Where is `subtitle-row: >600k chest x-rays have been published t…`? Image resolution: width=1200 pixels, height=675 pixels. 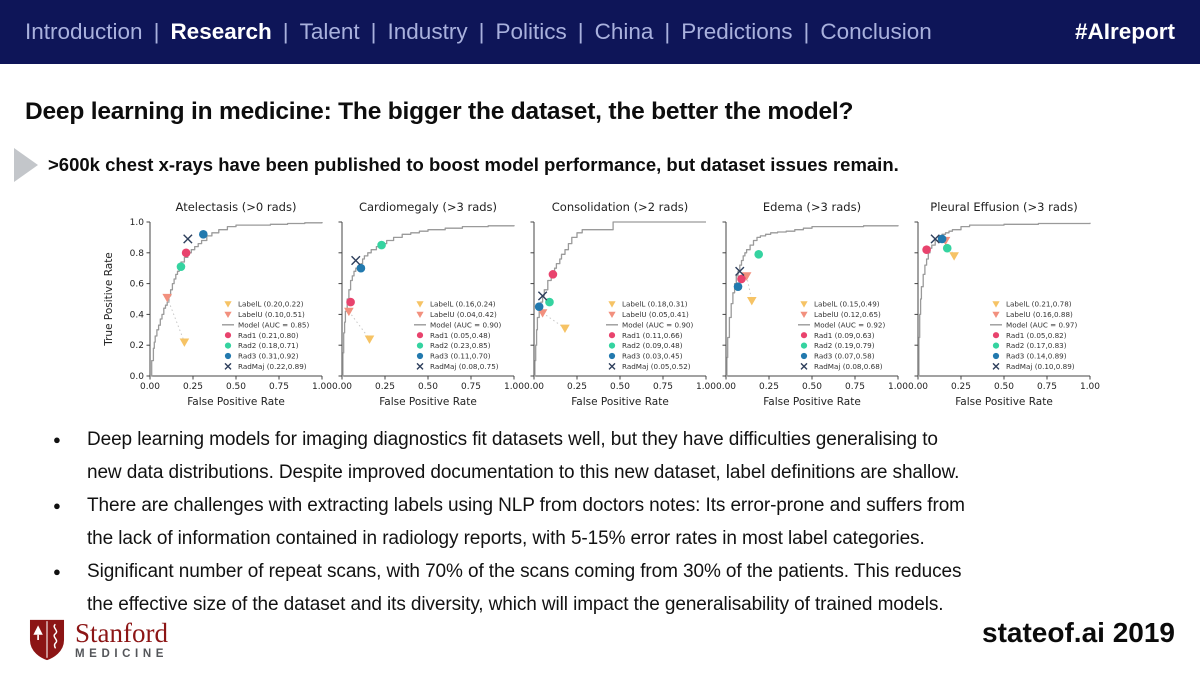 subtitle-row: >600k chest x-rays have been published t… is located at coordinates (456, 165).